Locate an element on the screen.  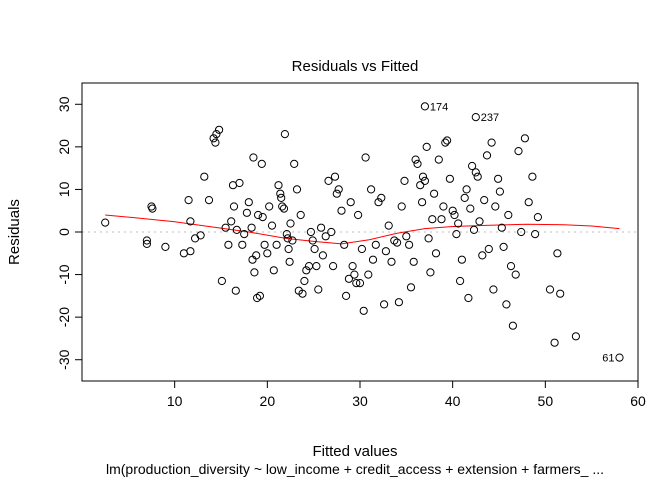
outlier-label: 237 is located at coordinates (490, 118).